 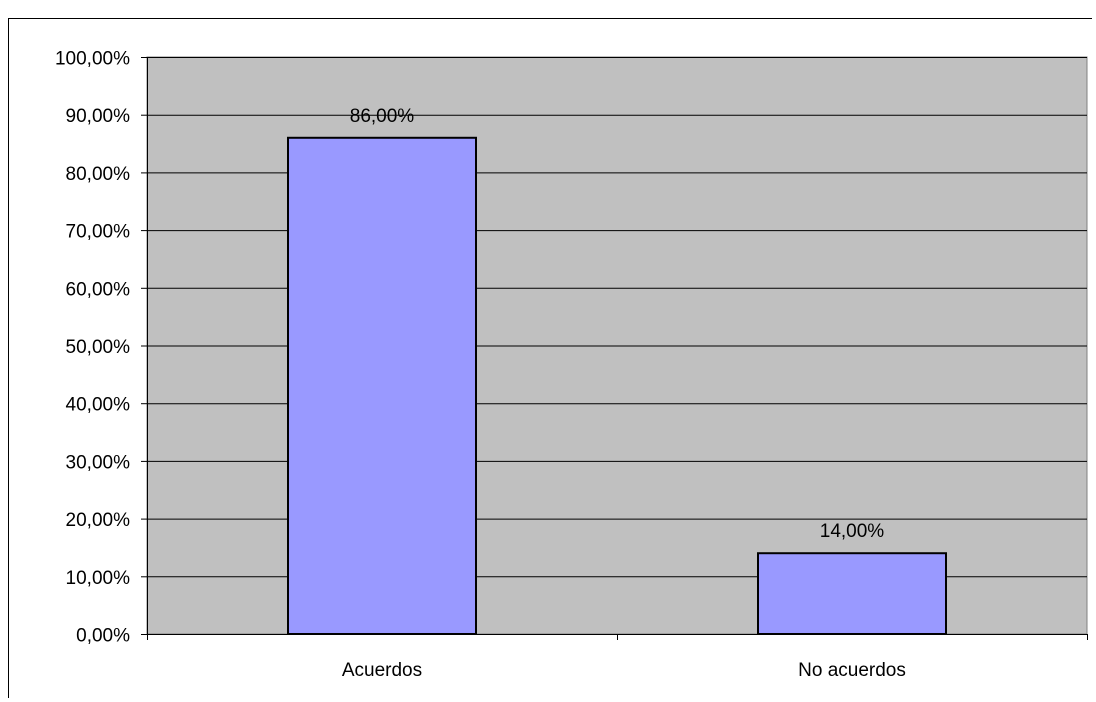 I want to click on y-tick-label: 90,00%, so click(x=98, y=116).